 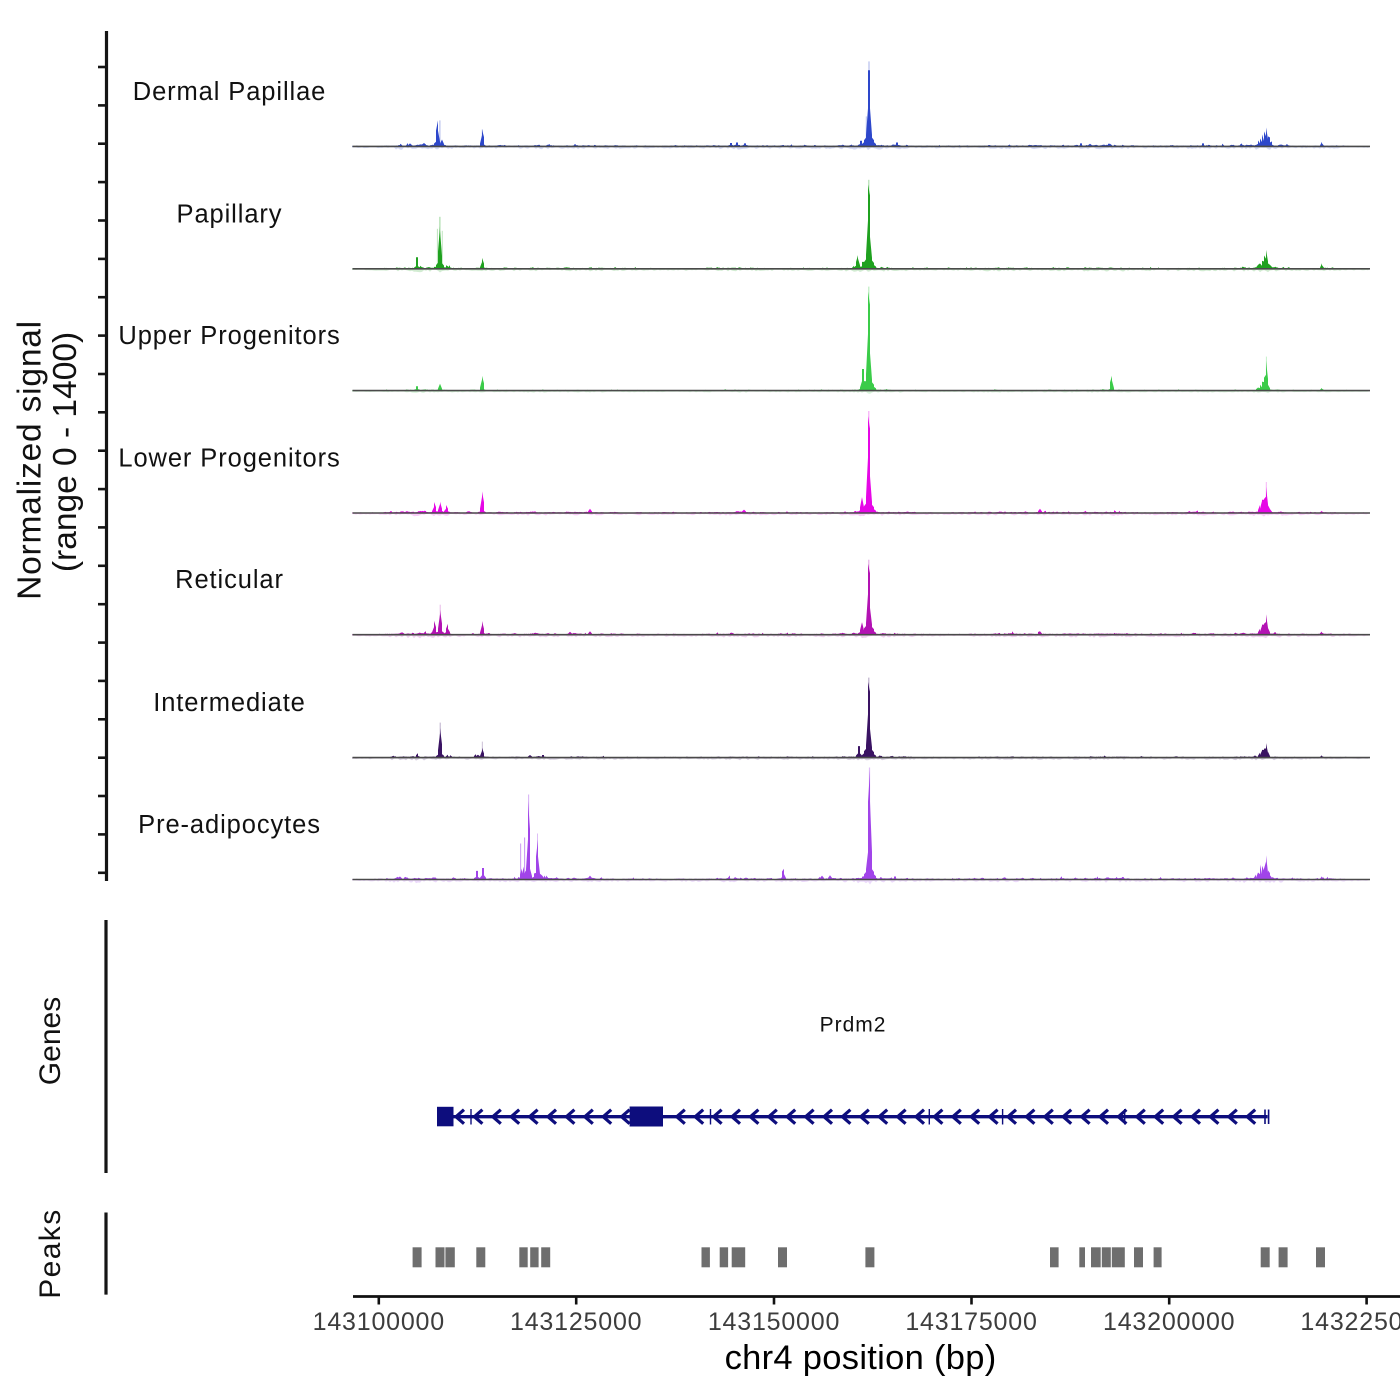 I want to click on svg-text: 143100000, so click(x=379, y=1322).